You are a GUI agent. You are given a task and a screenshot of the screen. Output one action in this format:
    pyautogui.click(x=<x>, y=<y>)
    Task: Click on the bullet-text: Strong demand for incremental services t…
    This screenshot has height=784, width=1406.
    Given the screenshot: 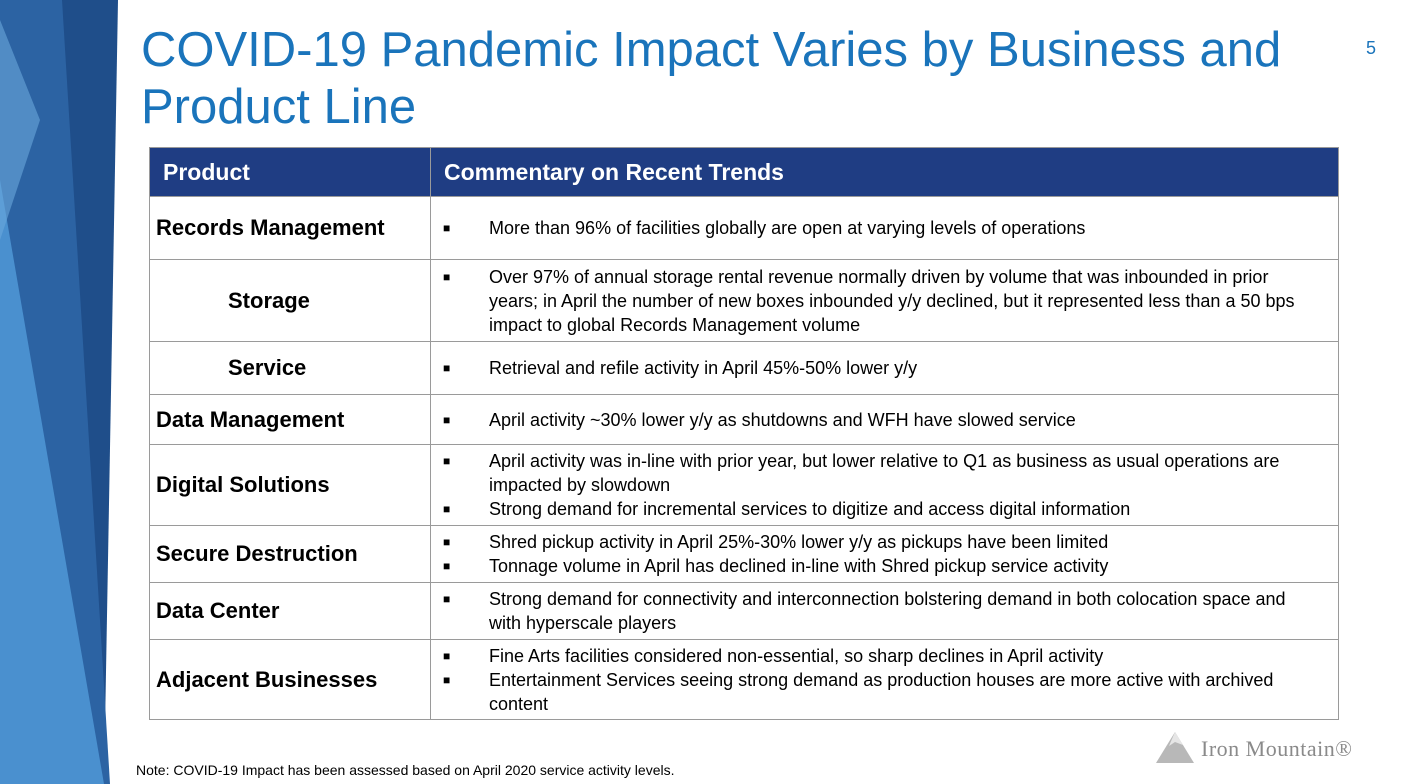 What is the action you would take?
    pyautogui.click(x=810, y=509)
    